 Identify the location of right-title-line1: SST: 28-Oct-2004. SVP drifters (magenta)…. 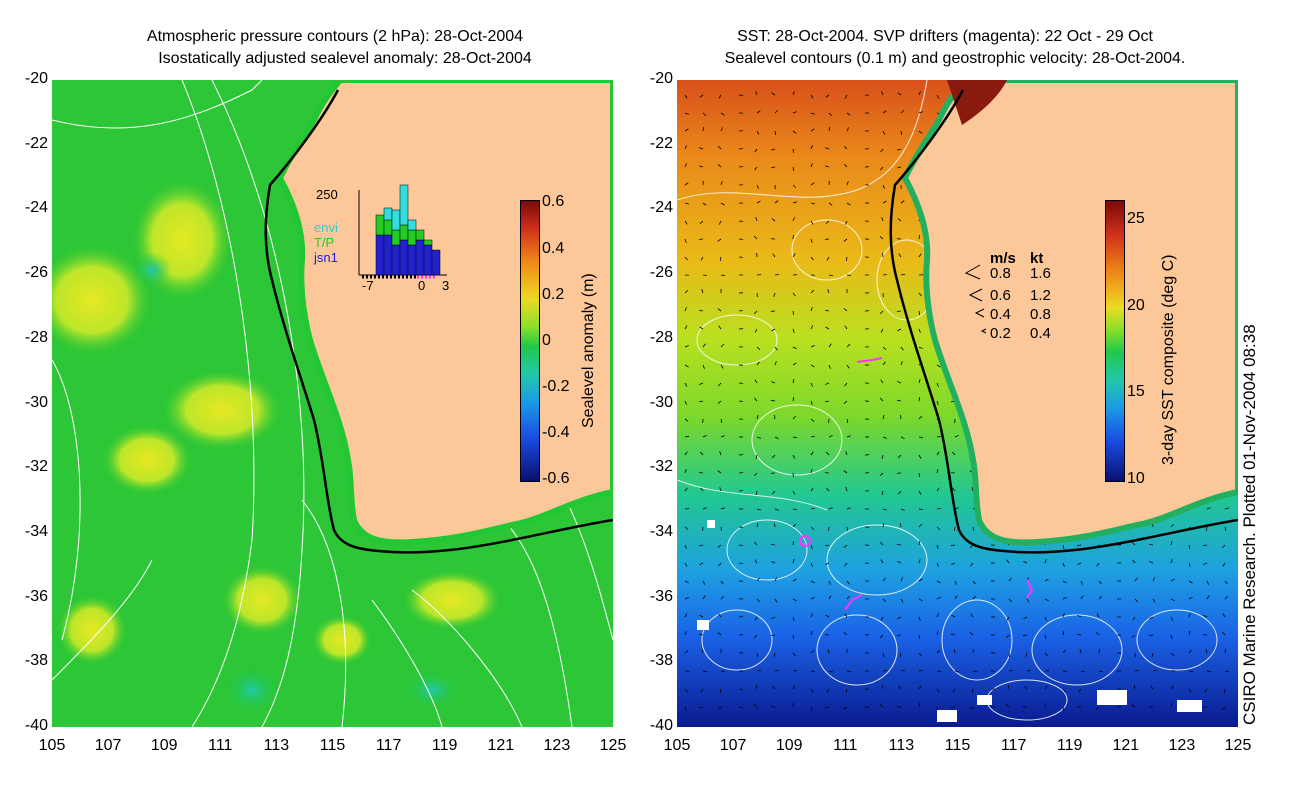
(945, 36).